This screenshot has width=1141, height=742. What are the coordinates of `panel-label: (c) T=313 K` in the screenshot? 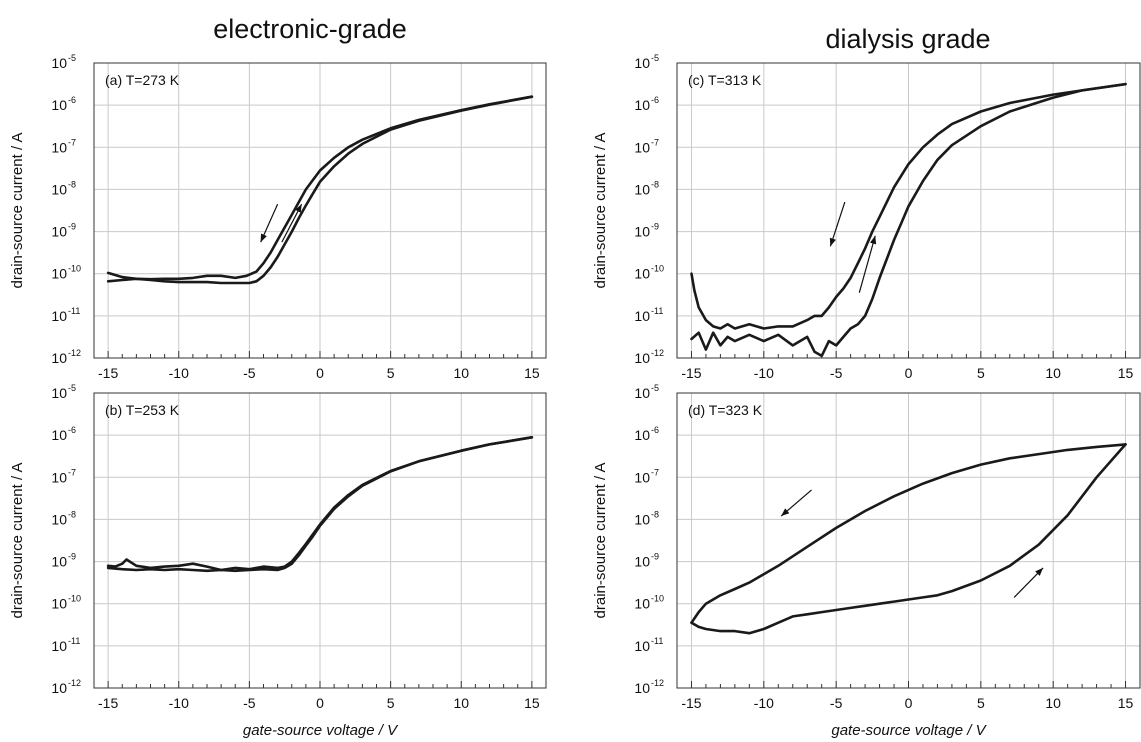 It's located at (725, 80).